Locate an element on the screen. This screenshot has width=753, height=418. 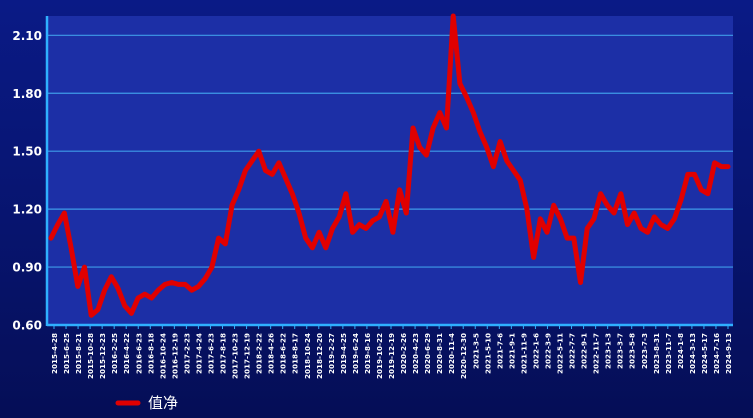
x-tick-label: 2019-2-27 is located at coordinates (331, 353).